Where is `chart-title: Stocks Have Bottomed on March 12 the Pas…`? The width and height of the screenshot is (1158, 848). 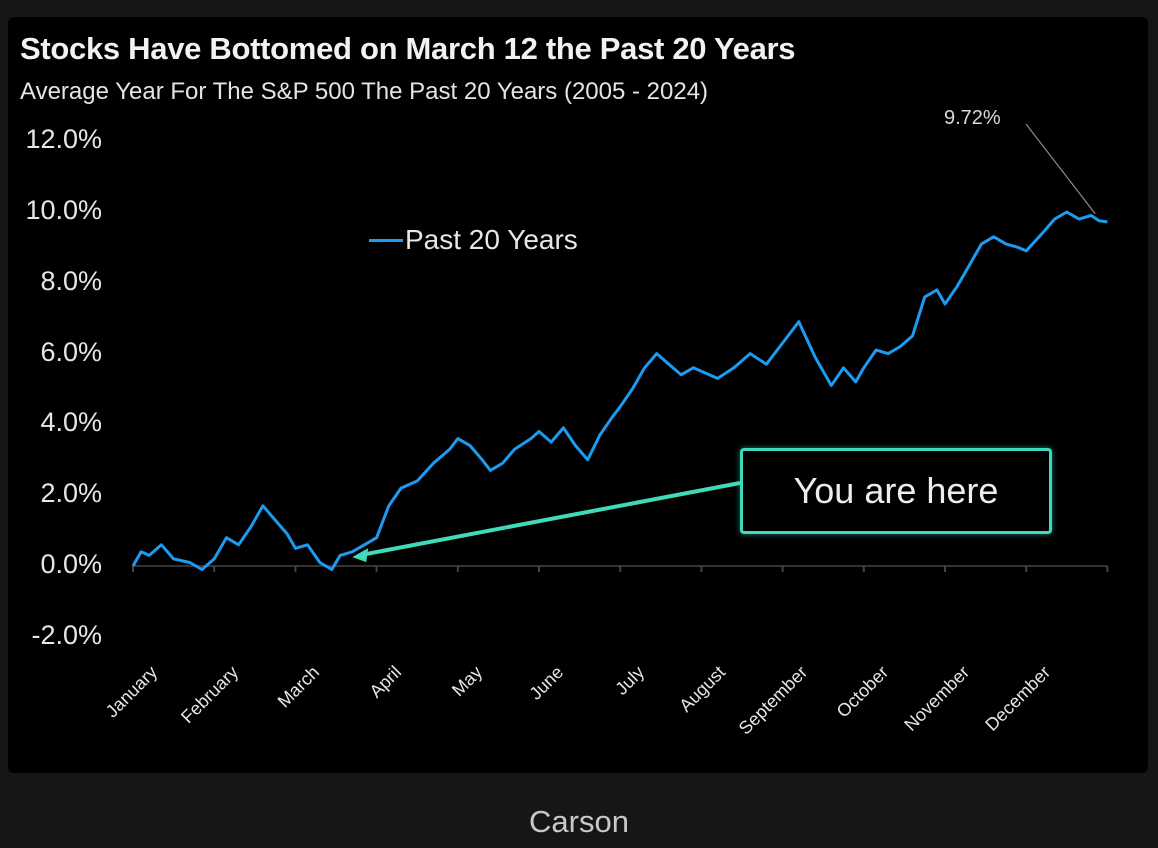 chart-title: Stocks Have Bottomed on March 12 the Pas… is located at coordinates (408, 48).